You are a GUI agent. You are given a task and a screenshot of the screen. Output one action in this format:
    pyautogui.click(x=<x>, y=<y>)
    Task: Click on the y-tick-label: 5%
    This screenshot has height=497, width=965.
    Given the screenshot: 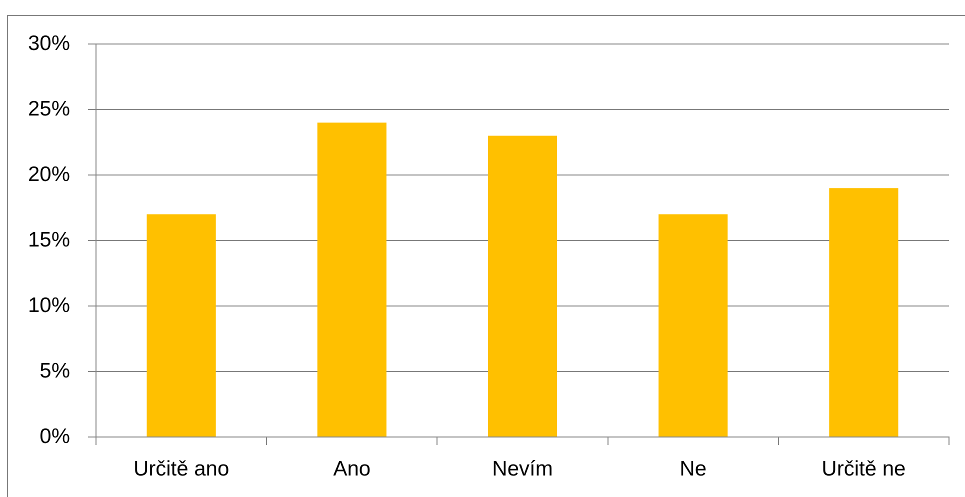 What is the action you would take?
    pyautogui.click(x=55, y=370)
    